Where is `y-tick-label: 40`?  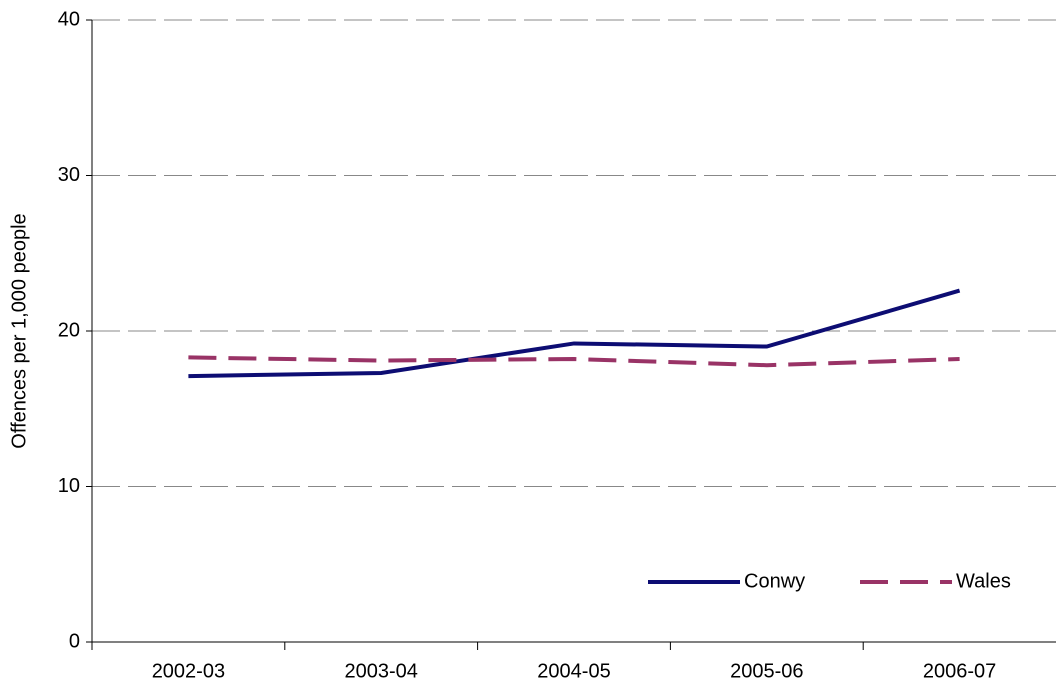 y-tick-label: 40 is located at coordinates (69, 19).